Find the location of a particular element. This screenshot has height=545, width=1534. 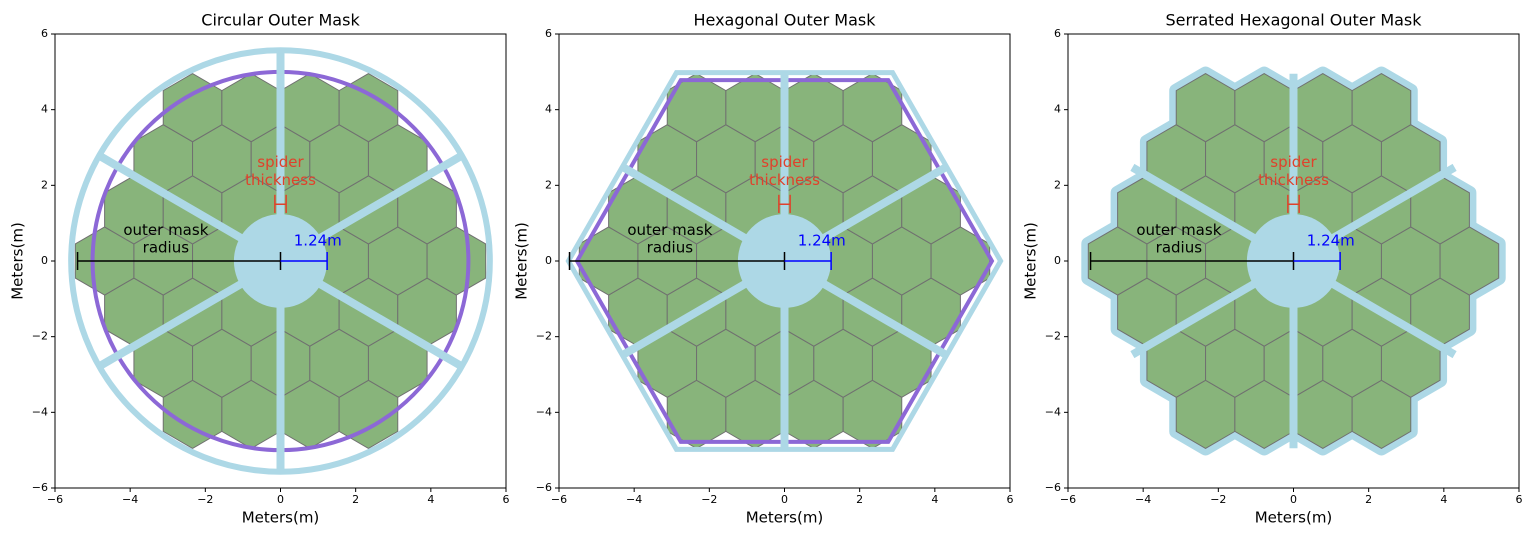

chart-title: Hexagonal Outer Mask is located at coordinates (784, 20).